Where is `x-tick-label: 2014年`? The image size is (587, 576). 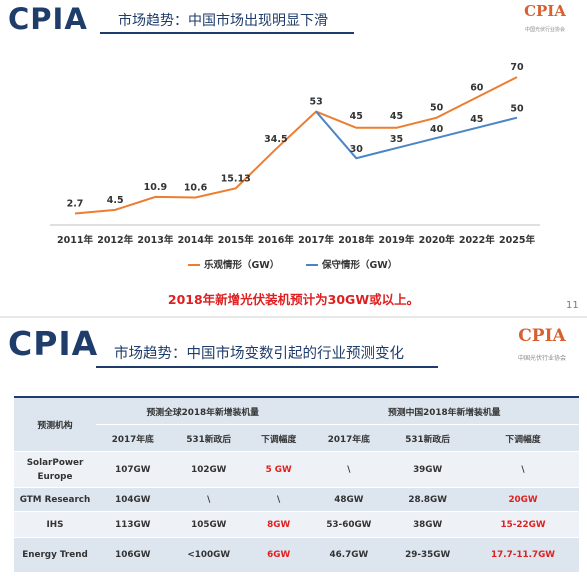 x-tick-label: 2014年 is located at coordinates (196, 240).